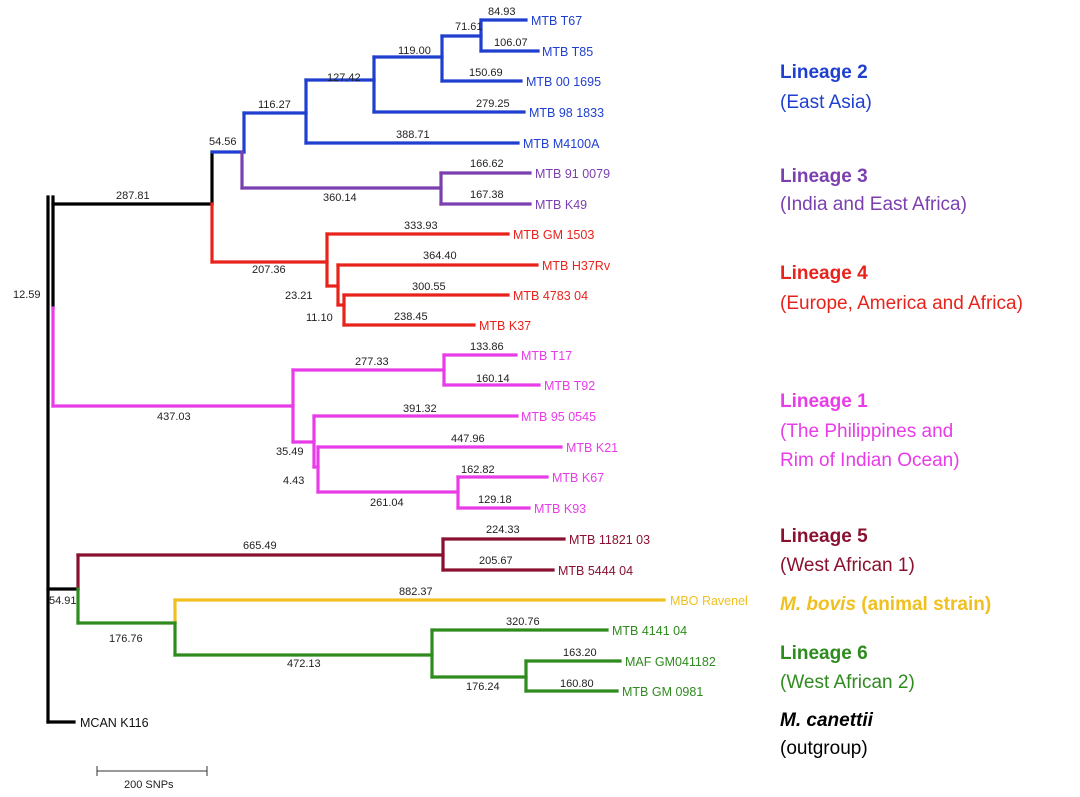  Describe the element at coordinates (870, 460) in the screenshot. I see `legend-subtitle: Rim of Indian Ocean)` at that location.